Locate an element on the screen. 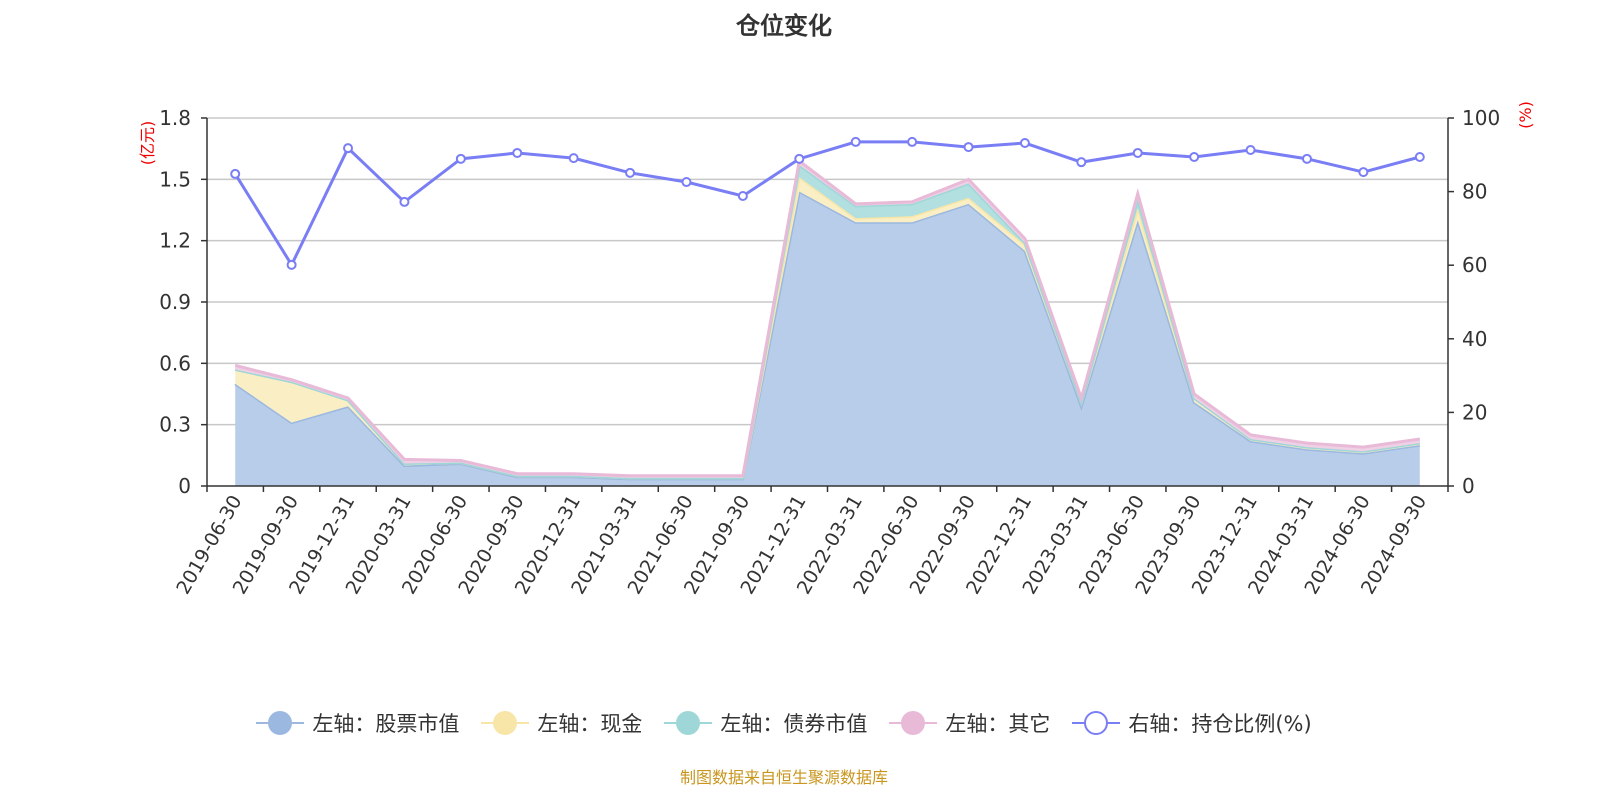  legend-item: 左轴：现金 is located at coordinates (561, 723).